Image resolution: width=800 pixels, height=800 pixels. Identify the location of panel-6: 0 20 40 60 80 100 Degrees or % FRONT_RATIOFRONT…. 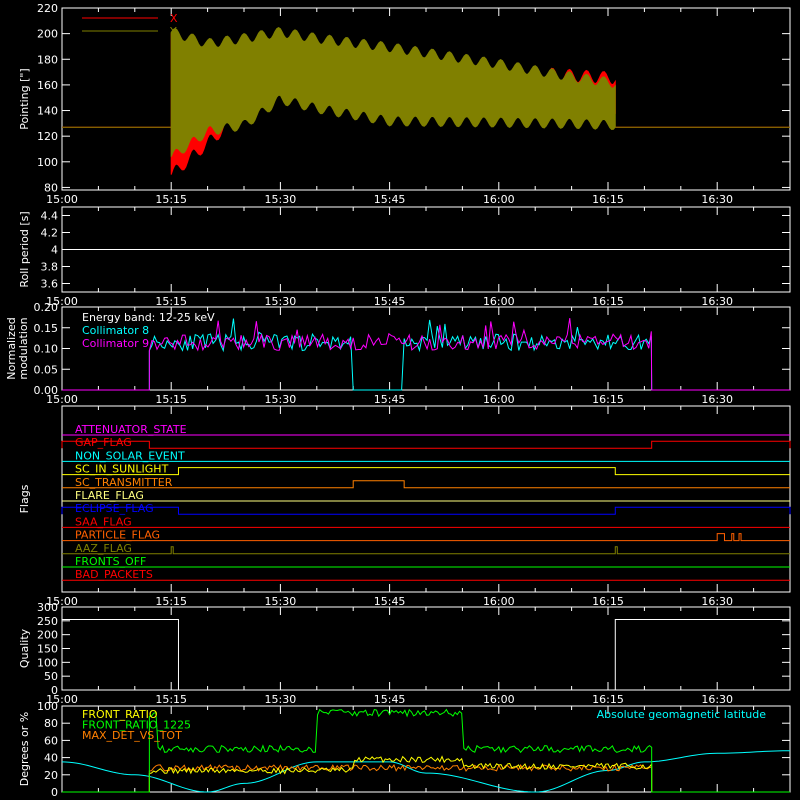
(404, 749).